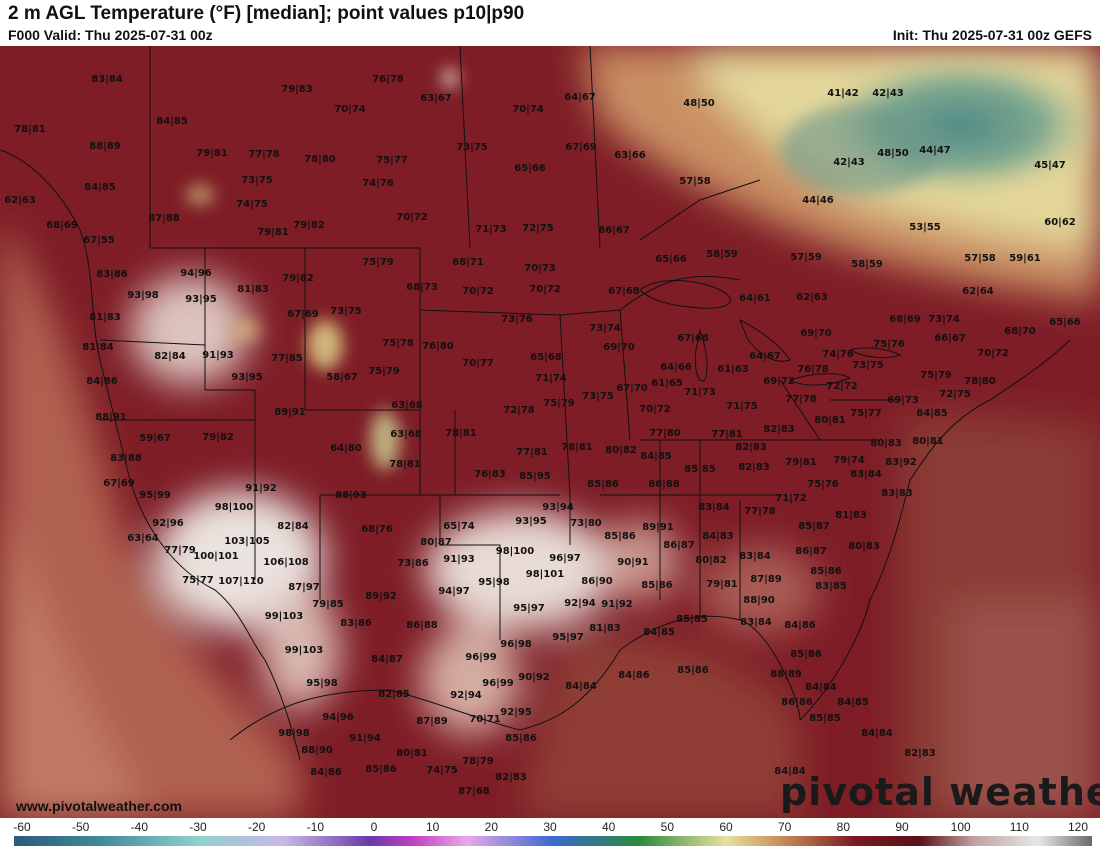  I want to click on point-value: 65|68, so click(546, 357).